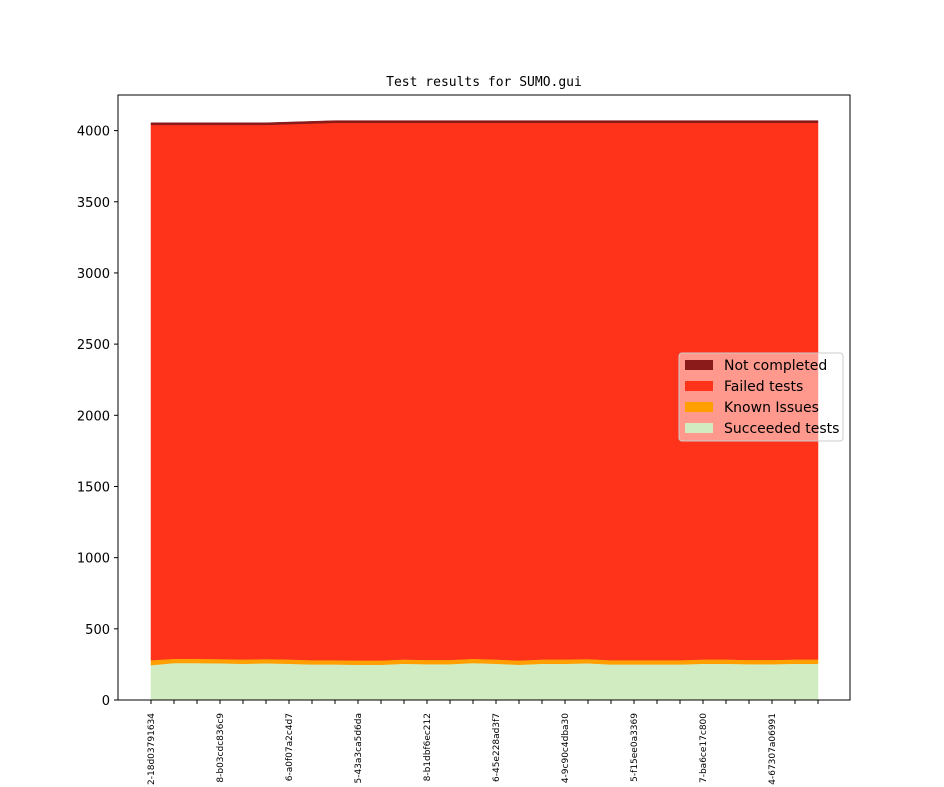  Describe the element at coordinates (359, 748) in the screenshot. I see `x-tick-label: 5-43a3ca5d6da` at that location.